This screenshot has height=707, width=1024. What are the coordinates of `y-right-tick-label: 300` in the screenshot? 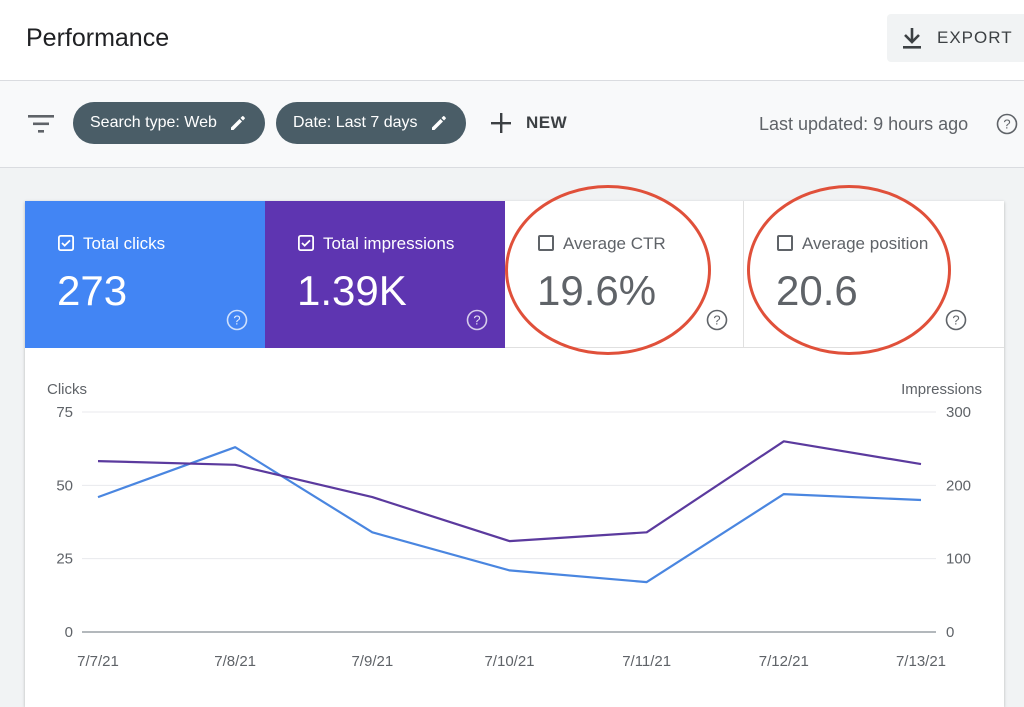 It's located at (958, 412).